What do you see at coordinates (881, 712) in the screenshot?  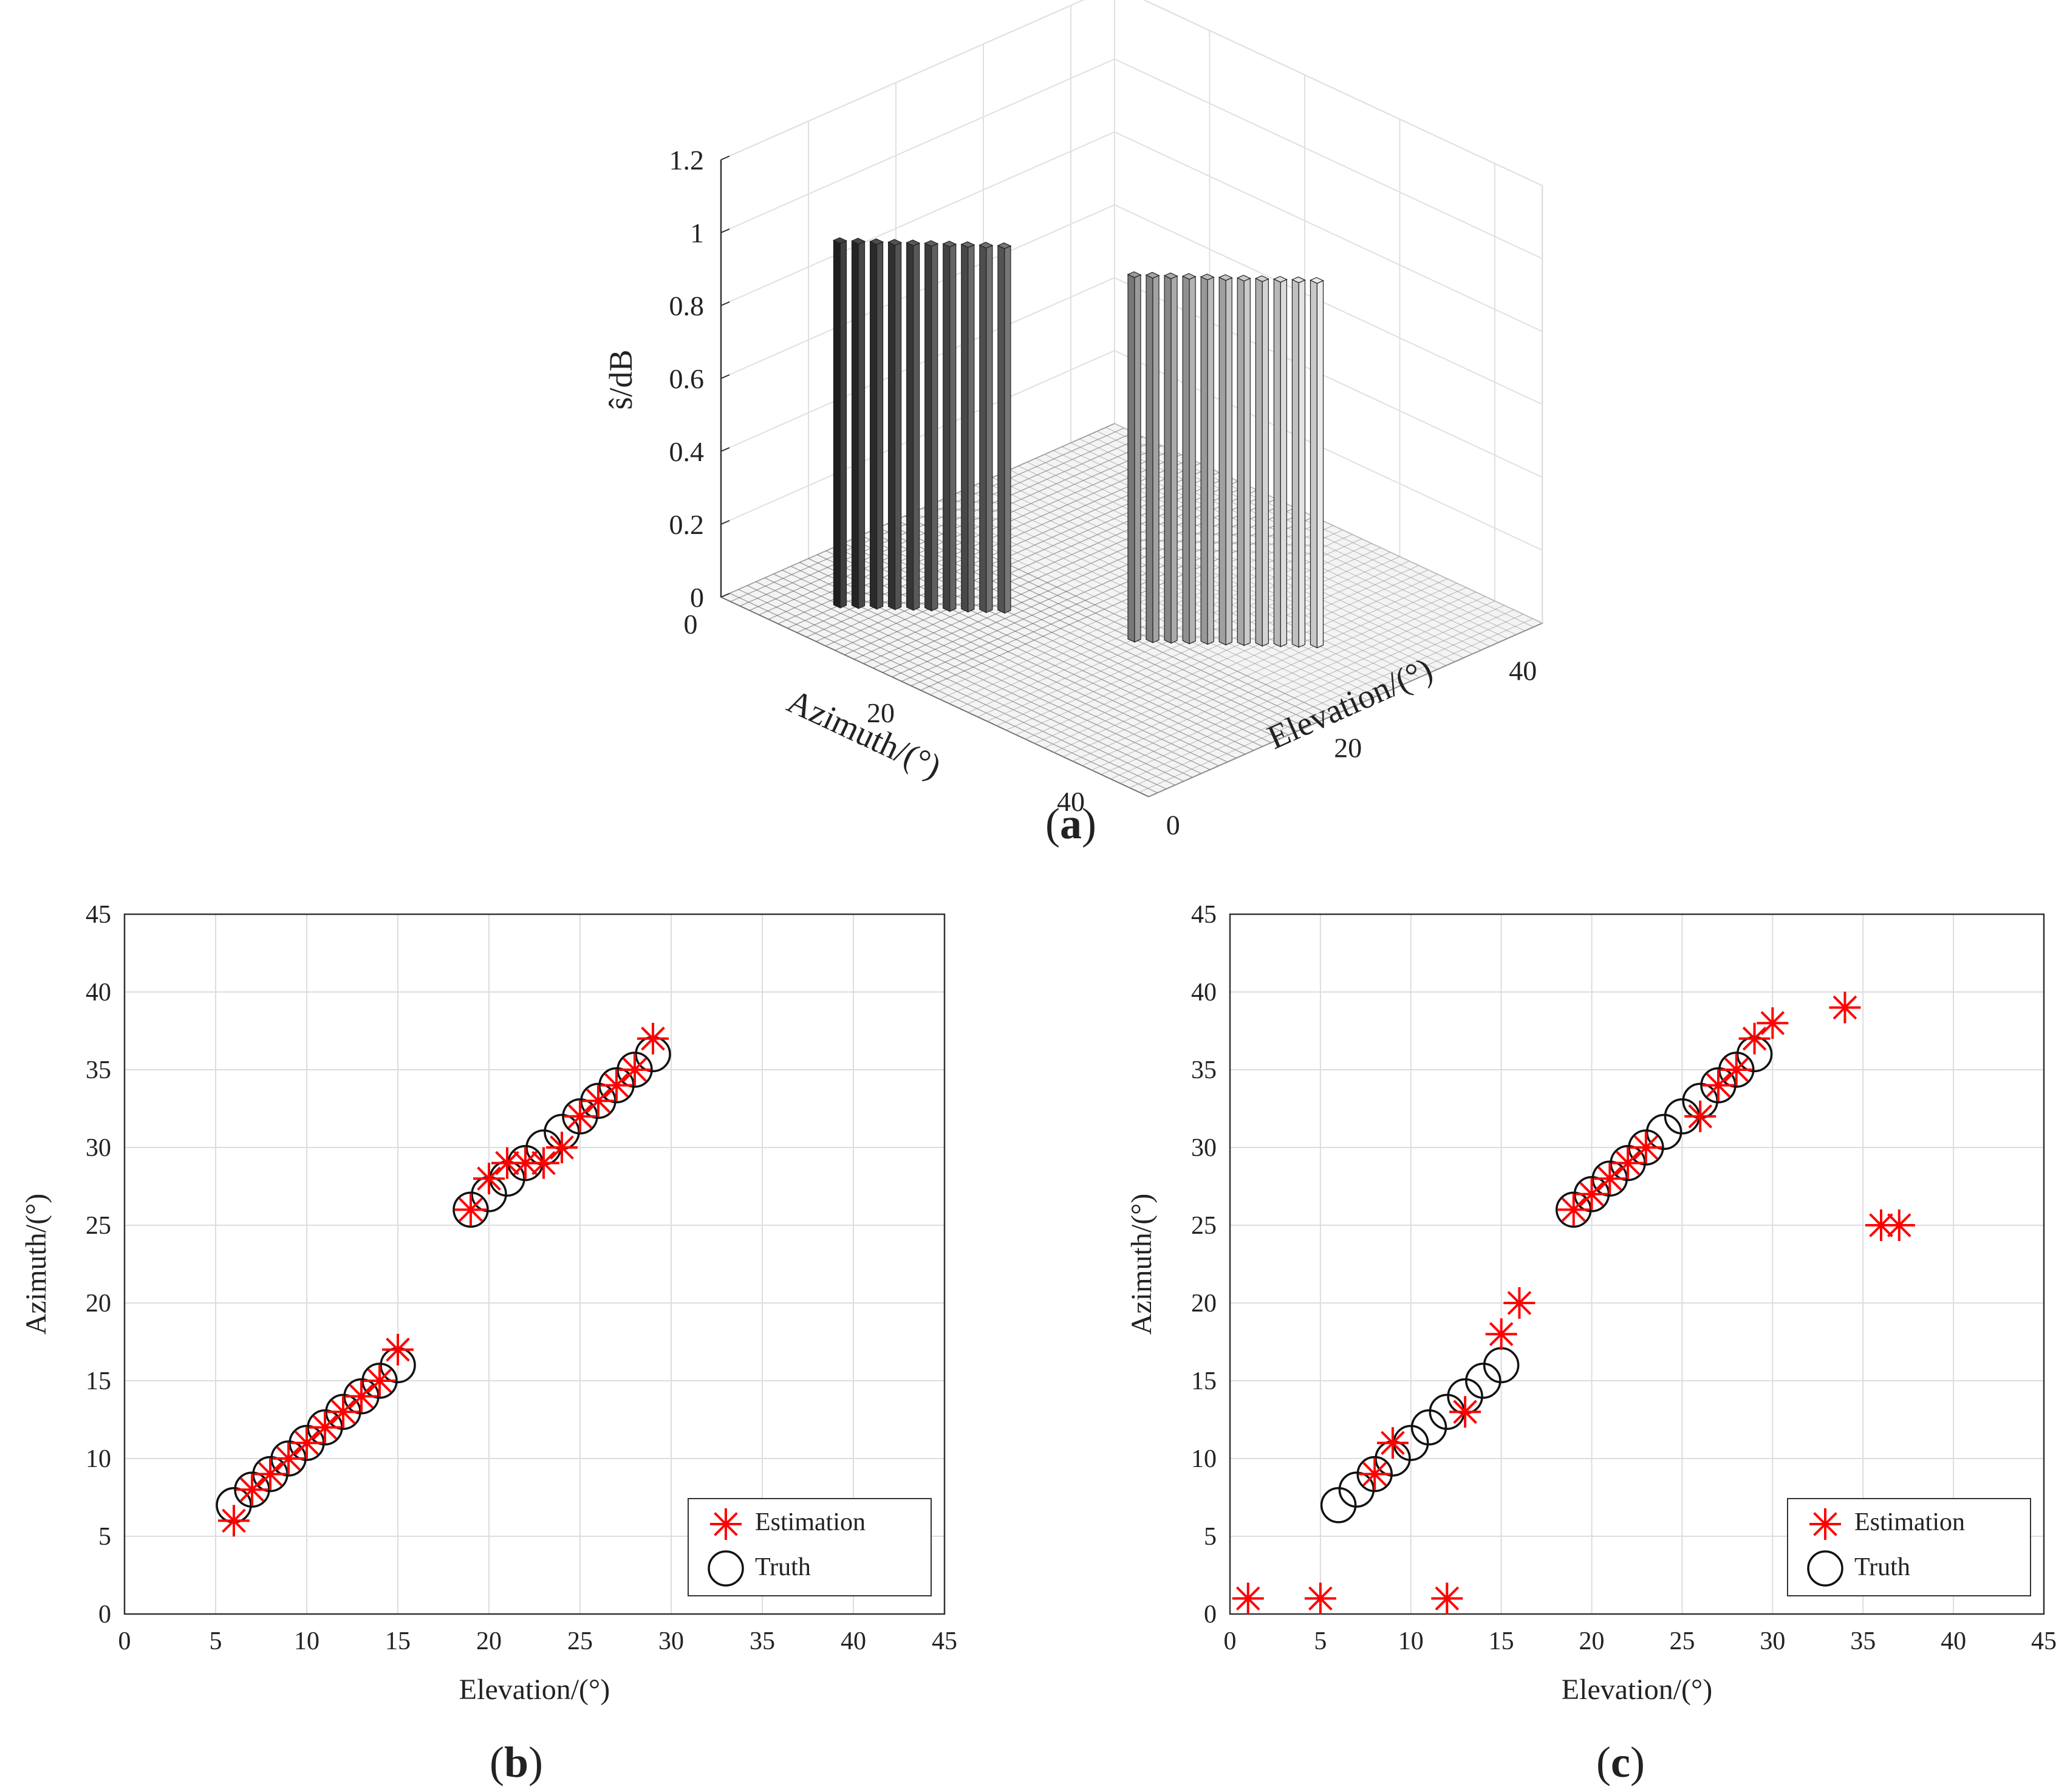 I see `azimuth-tick-label: 20` at bounding box center [881, 712].